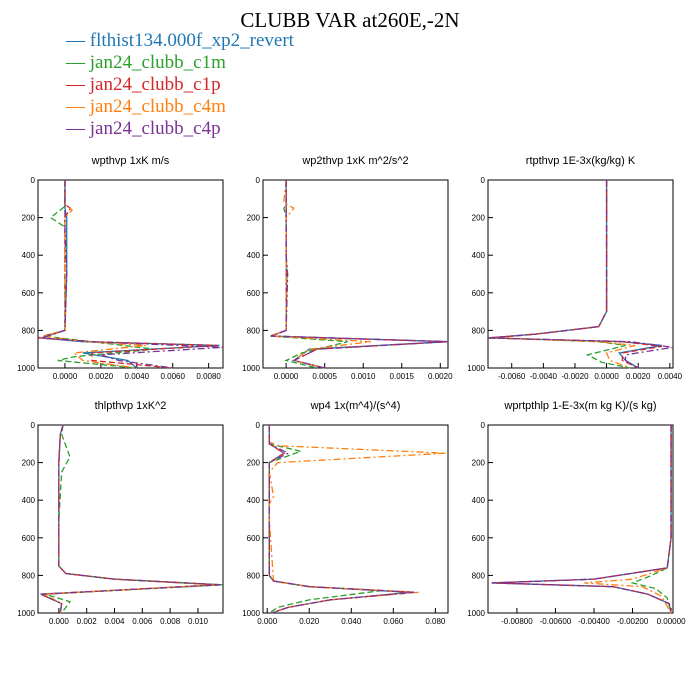 This screenshot has height=700, width=700. I want to click on panel-title: rtpthvp 1E-3x(kg/kg) K, so click(580, 161).